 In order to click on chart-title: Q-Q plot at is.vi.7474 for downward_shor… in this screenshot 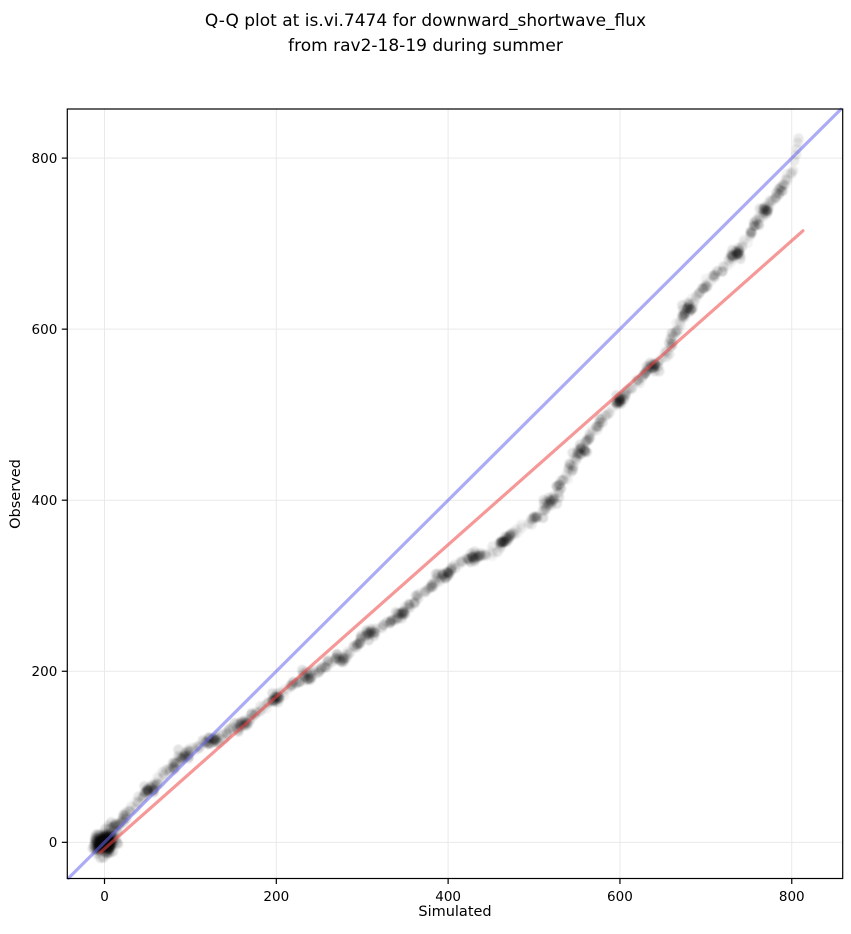, I will do `click(425, 34)`.